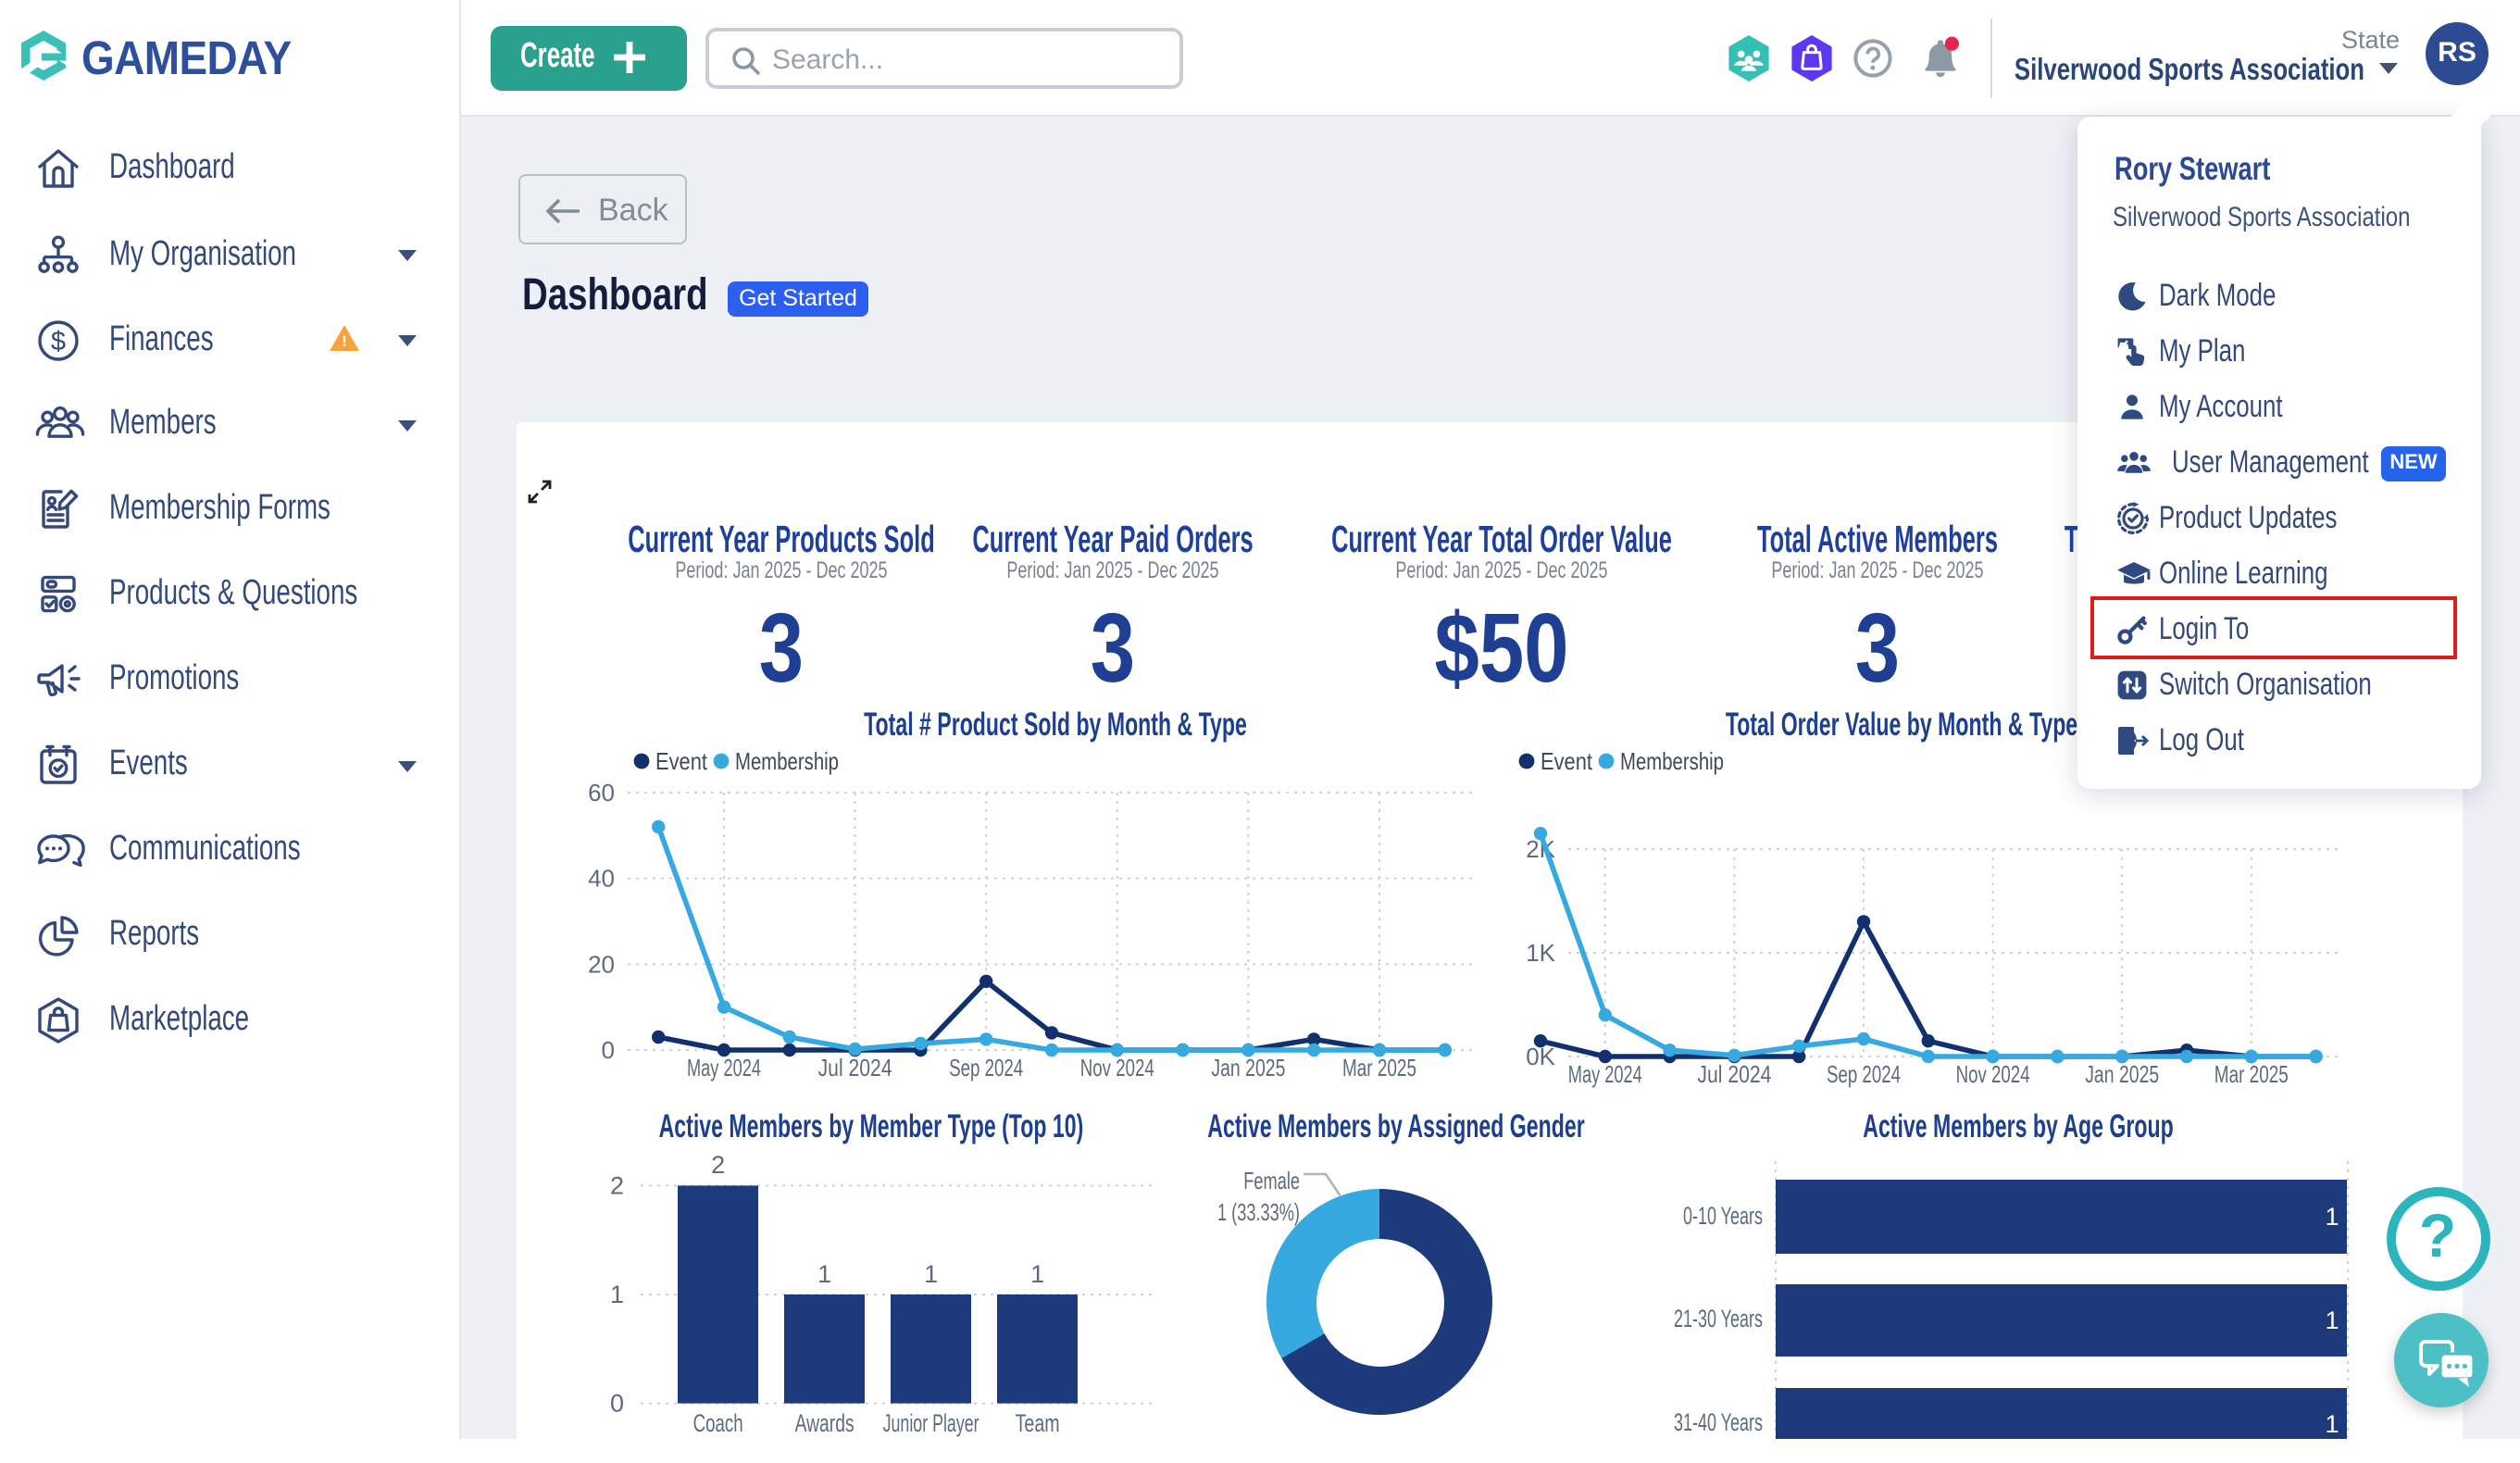  What do you see at coordinates (931, 1423) in the screenshot?
I see `svg-text: Junior Player` at bounding box center [931, 1423].